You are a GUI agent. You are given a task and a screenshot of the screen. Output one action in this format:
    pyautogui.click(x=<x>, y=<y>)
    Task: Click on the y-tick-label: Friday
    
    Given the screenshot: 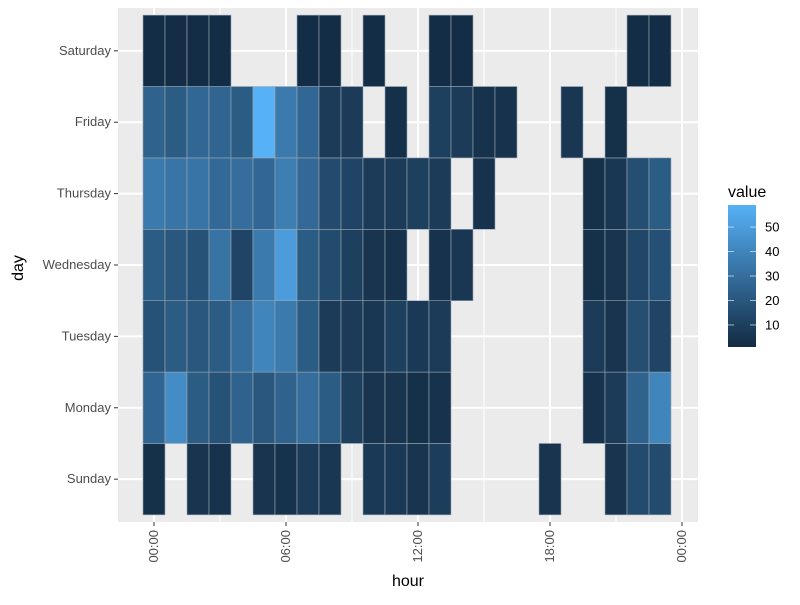 What is the action you would take?
    pyautogui.click(x=93, y=121)
    